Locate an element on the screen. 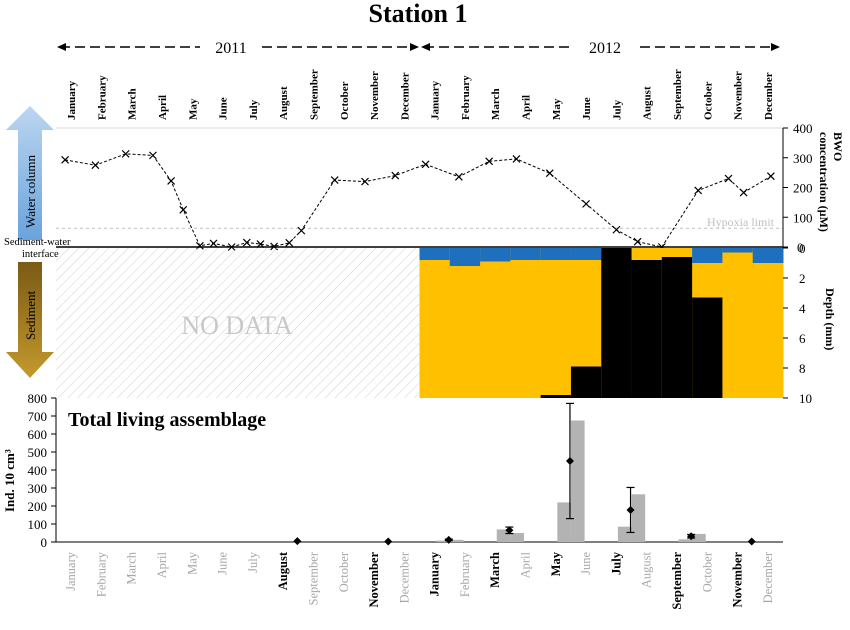 This screenshot has height=630, width=850. assemblage-axis-label: Ind. 10 cm³ is located at coordinates (9, 480).